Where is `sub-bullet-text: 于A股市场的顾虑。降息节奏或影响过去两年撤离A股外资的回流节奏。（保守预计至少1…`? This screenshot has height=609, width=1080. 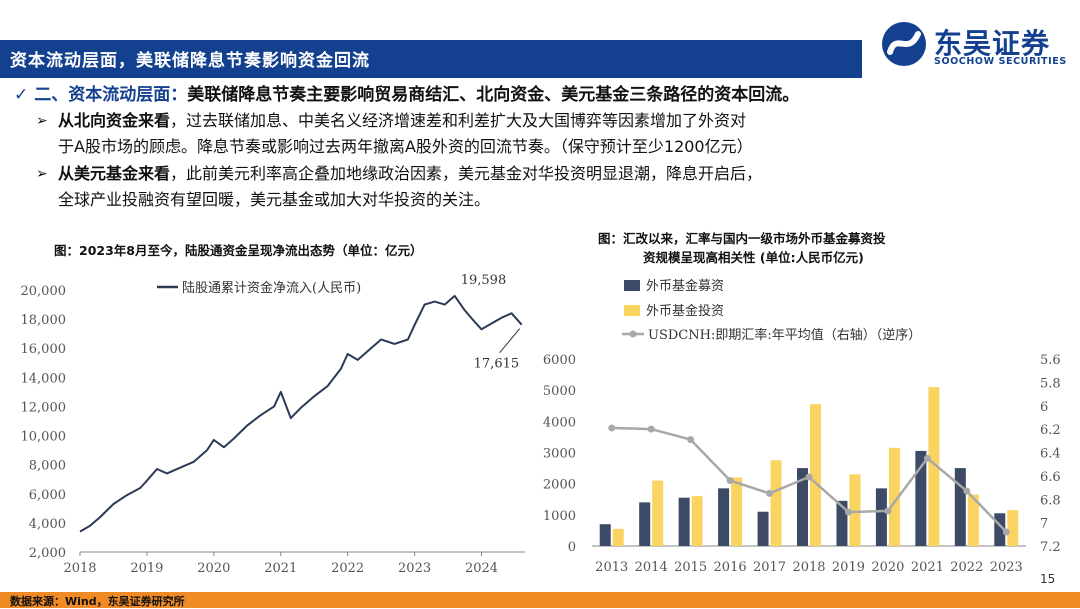
sub-bullet-text: 于A股市场的顾虑。降息节奏或影响过去两年撤离A股外资的回流节奏。（保守预计至少1… is located at coordinates (405, 146).